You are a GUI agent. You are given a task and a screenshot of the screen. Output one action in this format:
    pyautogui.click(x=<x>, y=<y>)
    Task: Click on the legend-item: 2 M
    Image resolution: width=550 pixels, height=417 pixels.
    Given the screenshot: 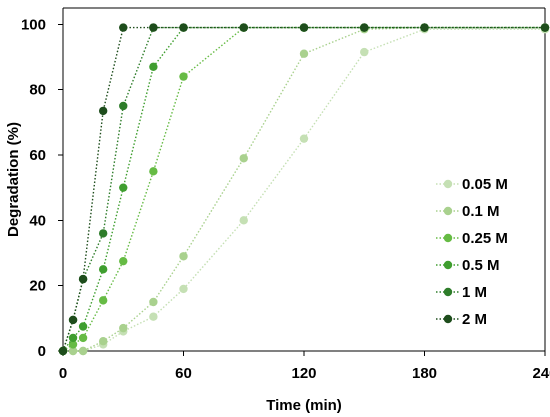 What is the action you would take?
    pyautogui.click(x=461, y=319)
    